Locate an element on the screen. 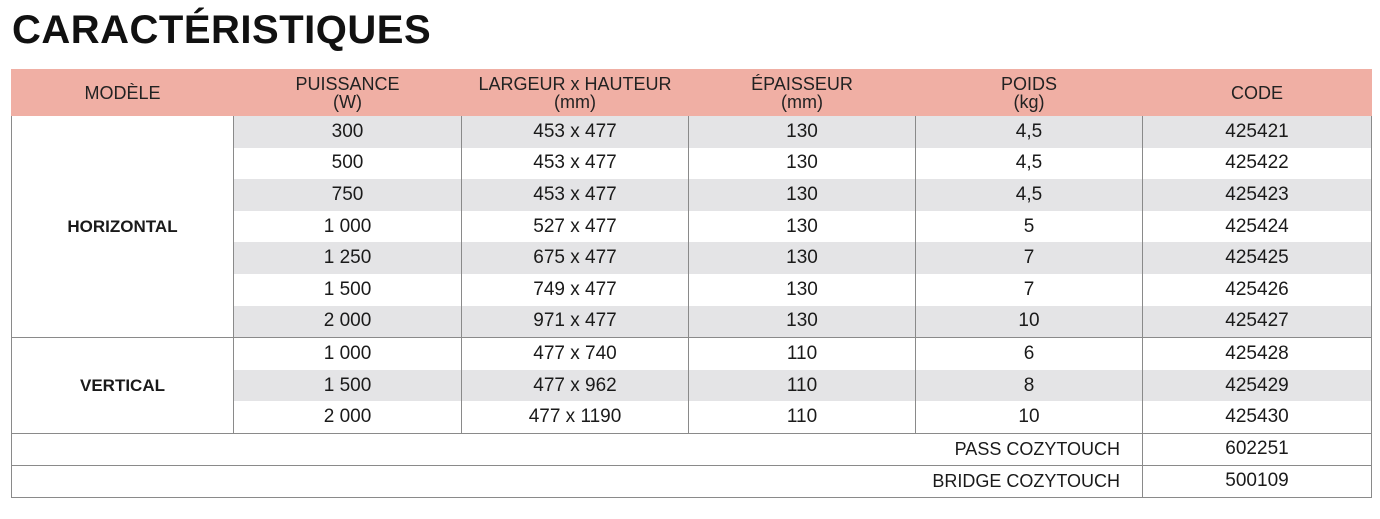 The height and width of the screenshot is (519, 1380). model-cell: HORIZONTAL is located at coordinates (122, 226).